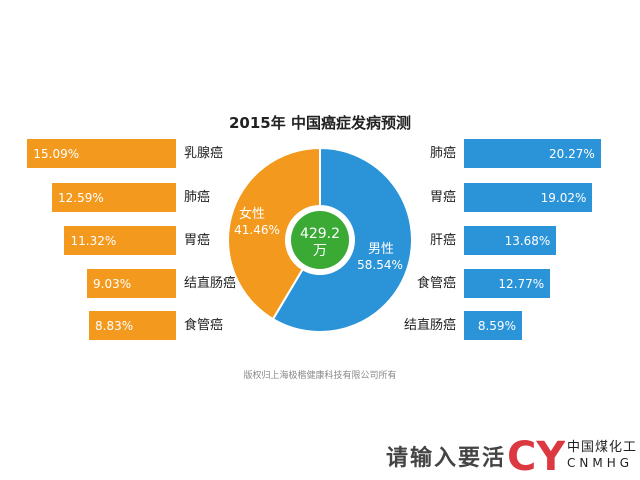 The image size is (640, 480). I want to click on female-slice-value: 41.46%, so click(257, 230).